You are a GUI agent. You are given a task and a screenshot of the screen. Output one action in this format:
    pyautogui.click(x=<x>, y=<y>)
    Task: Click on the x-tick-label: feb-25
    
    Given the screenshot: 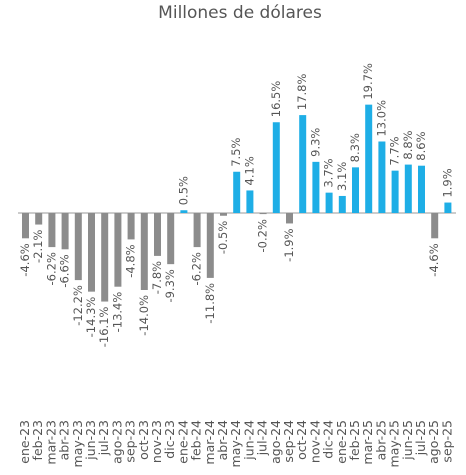 What is the action you would take?
    pyautogui.click(x=354, y=440)
    